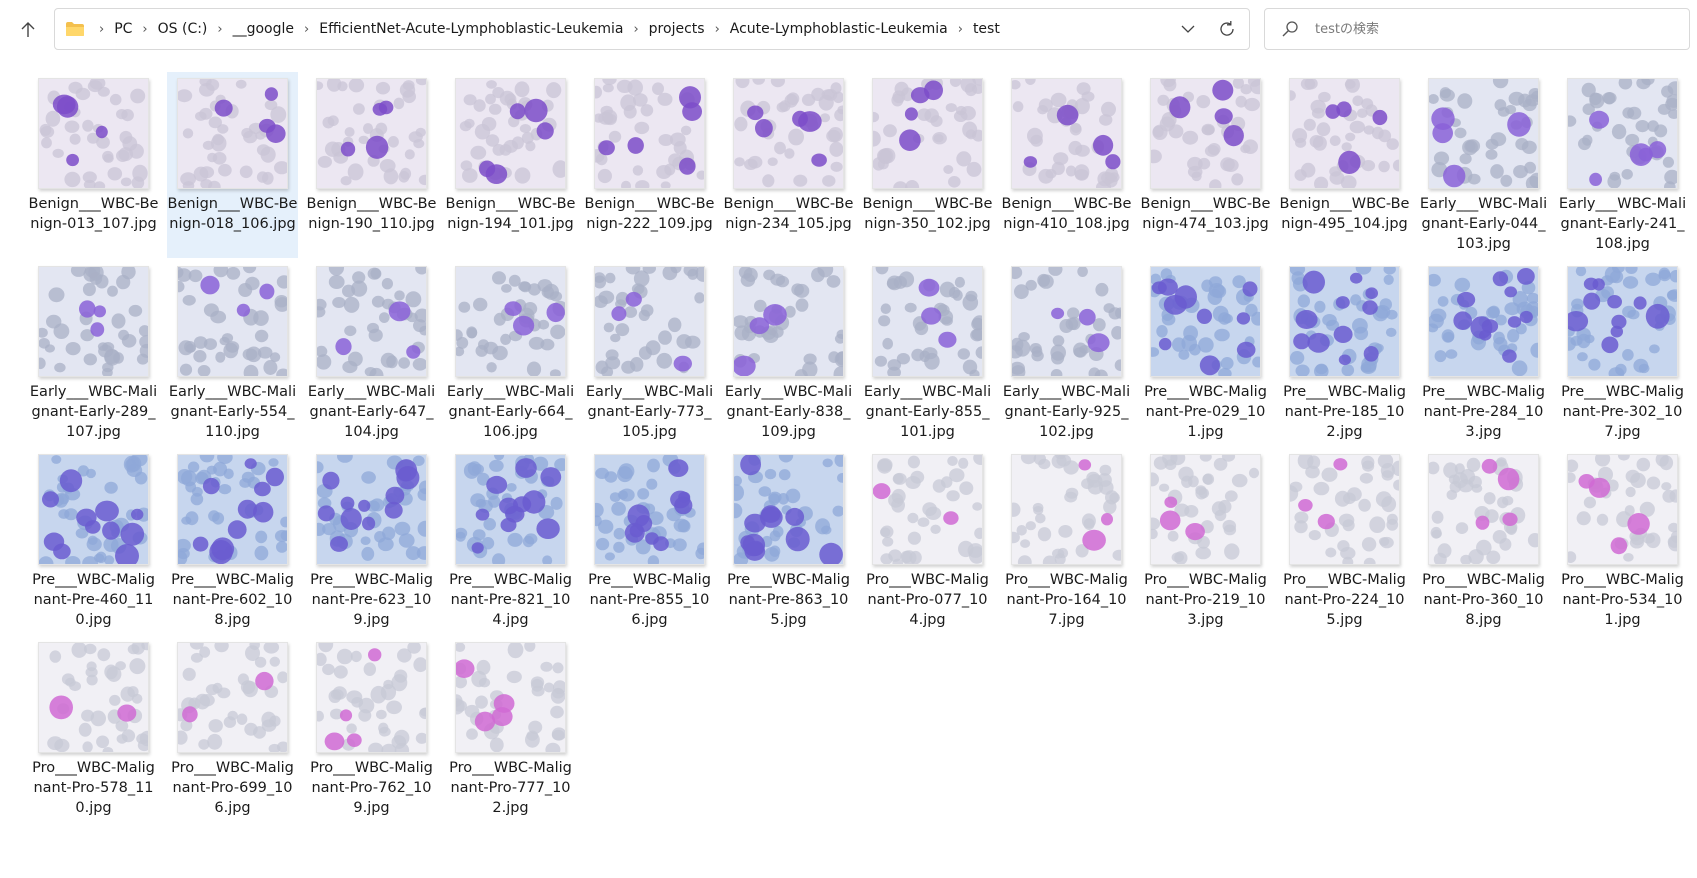  What do you see at coordinates (1344, 165) in the screenshot?
I see `file-item: Benign___WBC-Benign-495_104.jpg` at bounding box center [1344, 165].